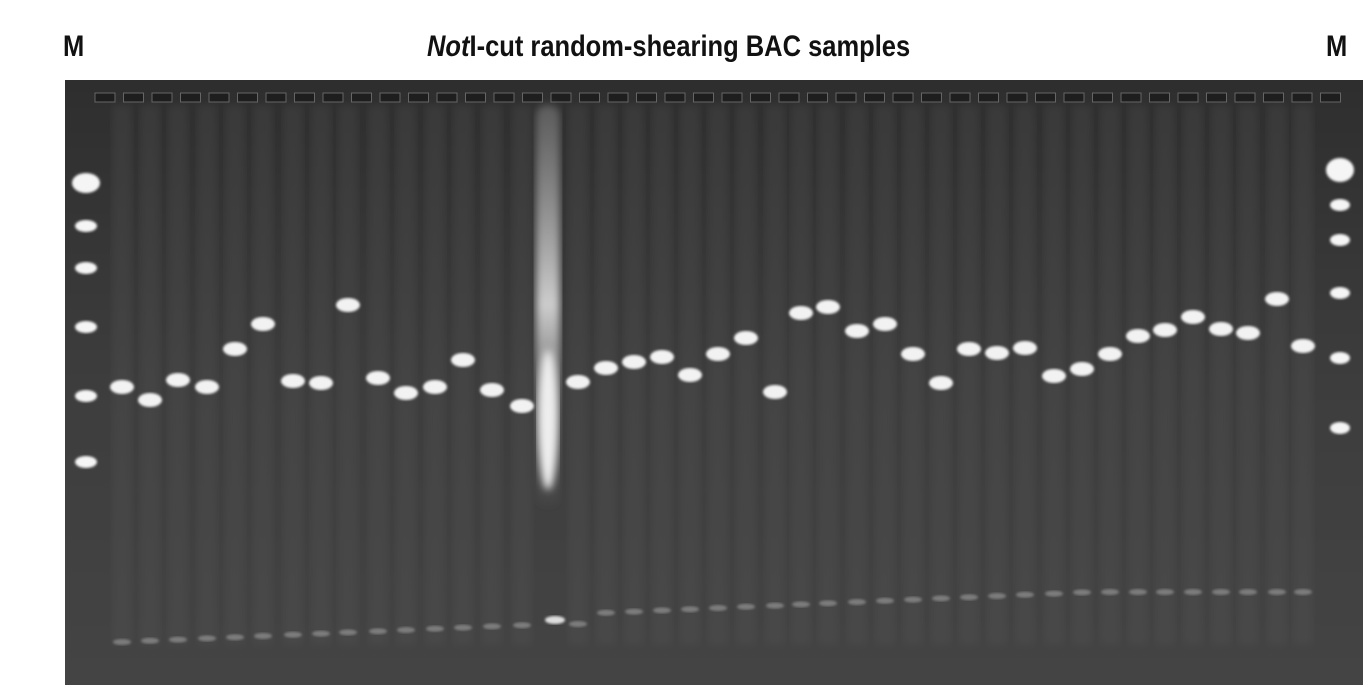 Image resolution: width=1363 pixels, height=685 pixels. Describe the element at coordinates (448, 46) in the screenshot. I see `title-italic: Not` at that location.